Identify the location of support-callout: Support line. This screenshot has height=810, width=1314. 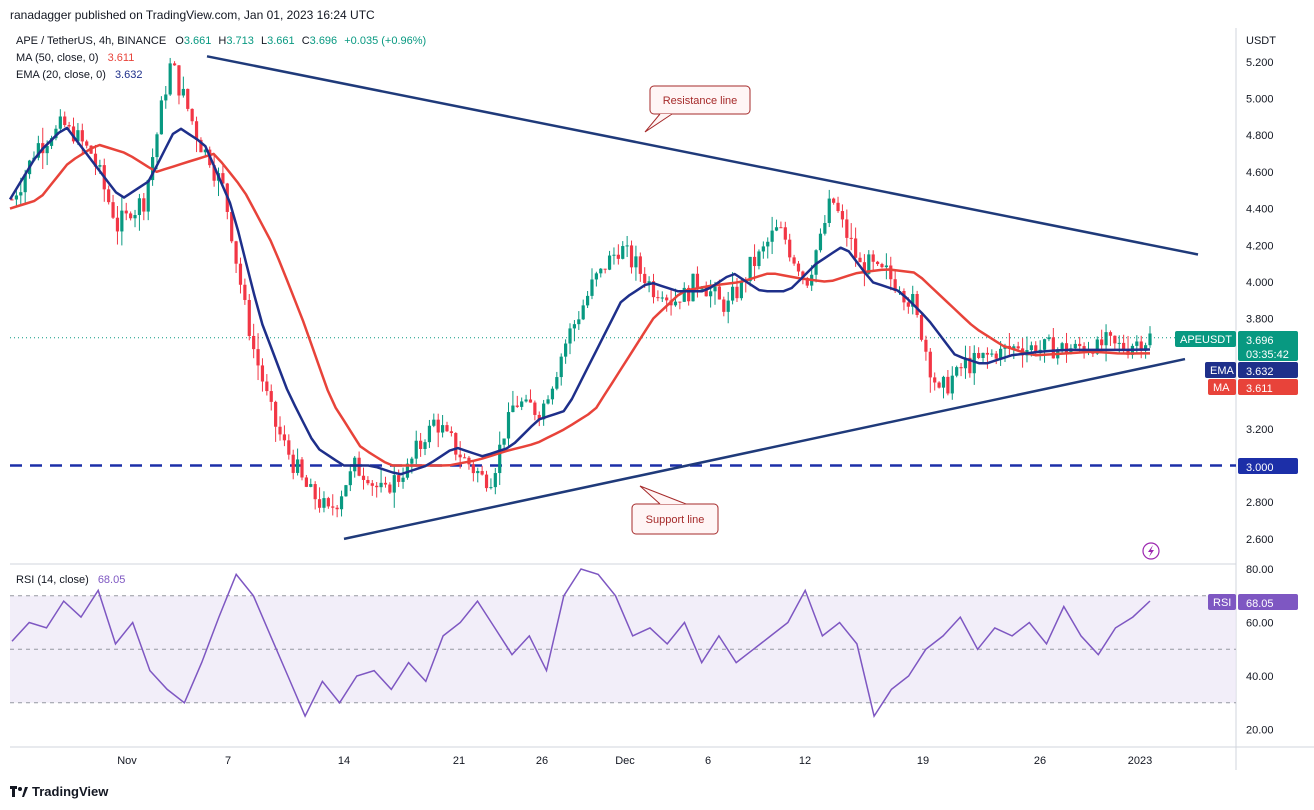
(675, 510).